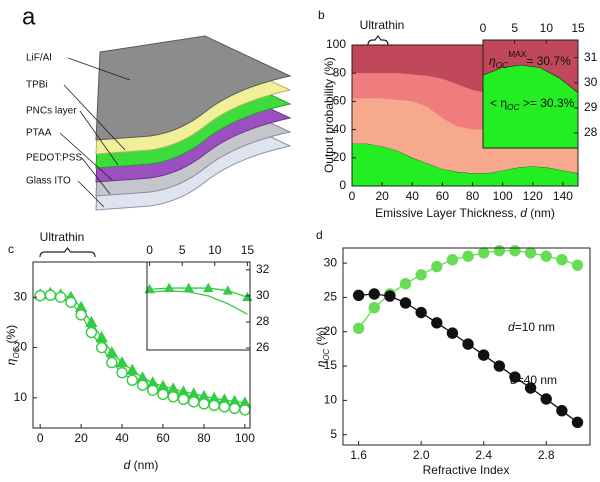  Describe the element at coordinates (547, 103) in the screenshot. I see `text-part: >= 30.3%` at that location.